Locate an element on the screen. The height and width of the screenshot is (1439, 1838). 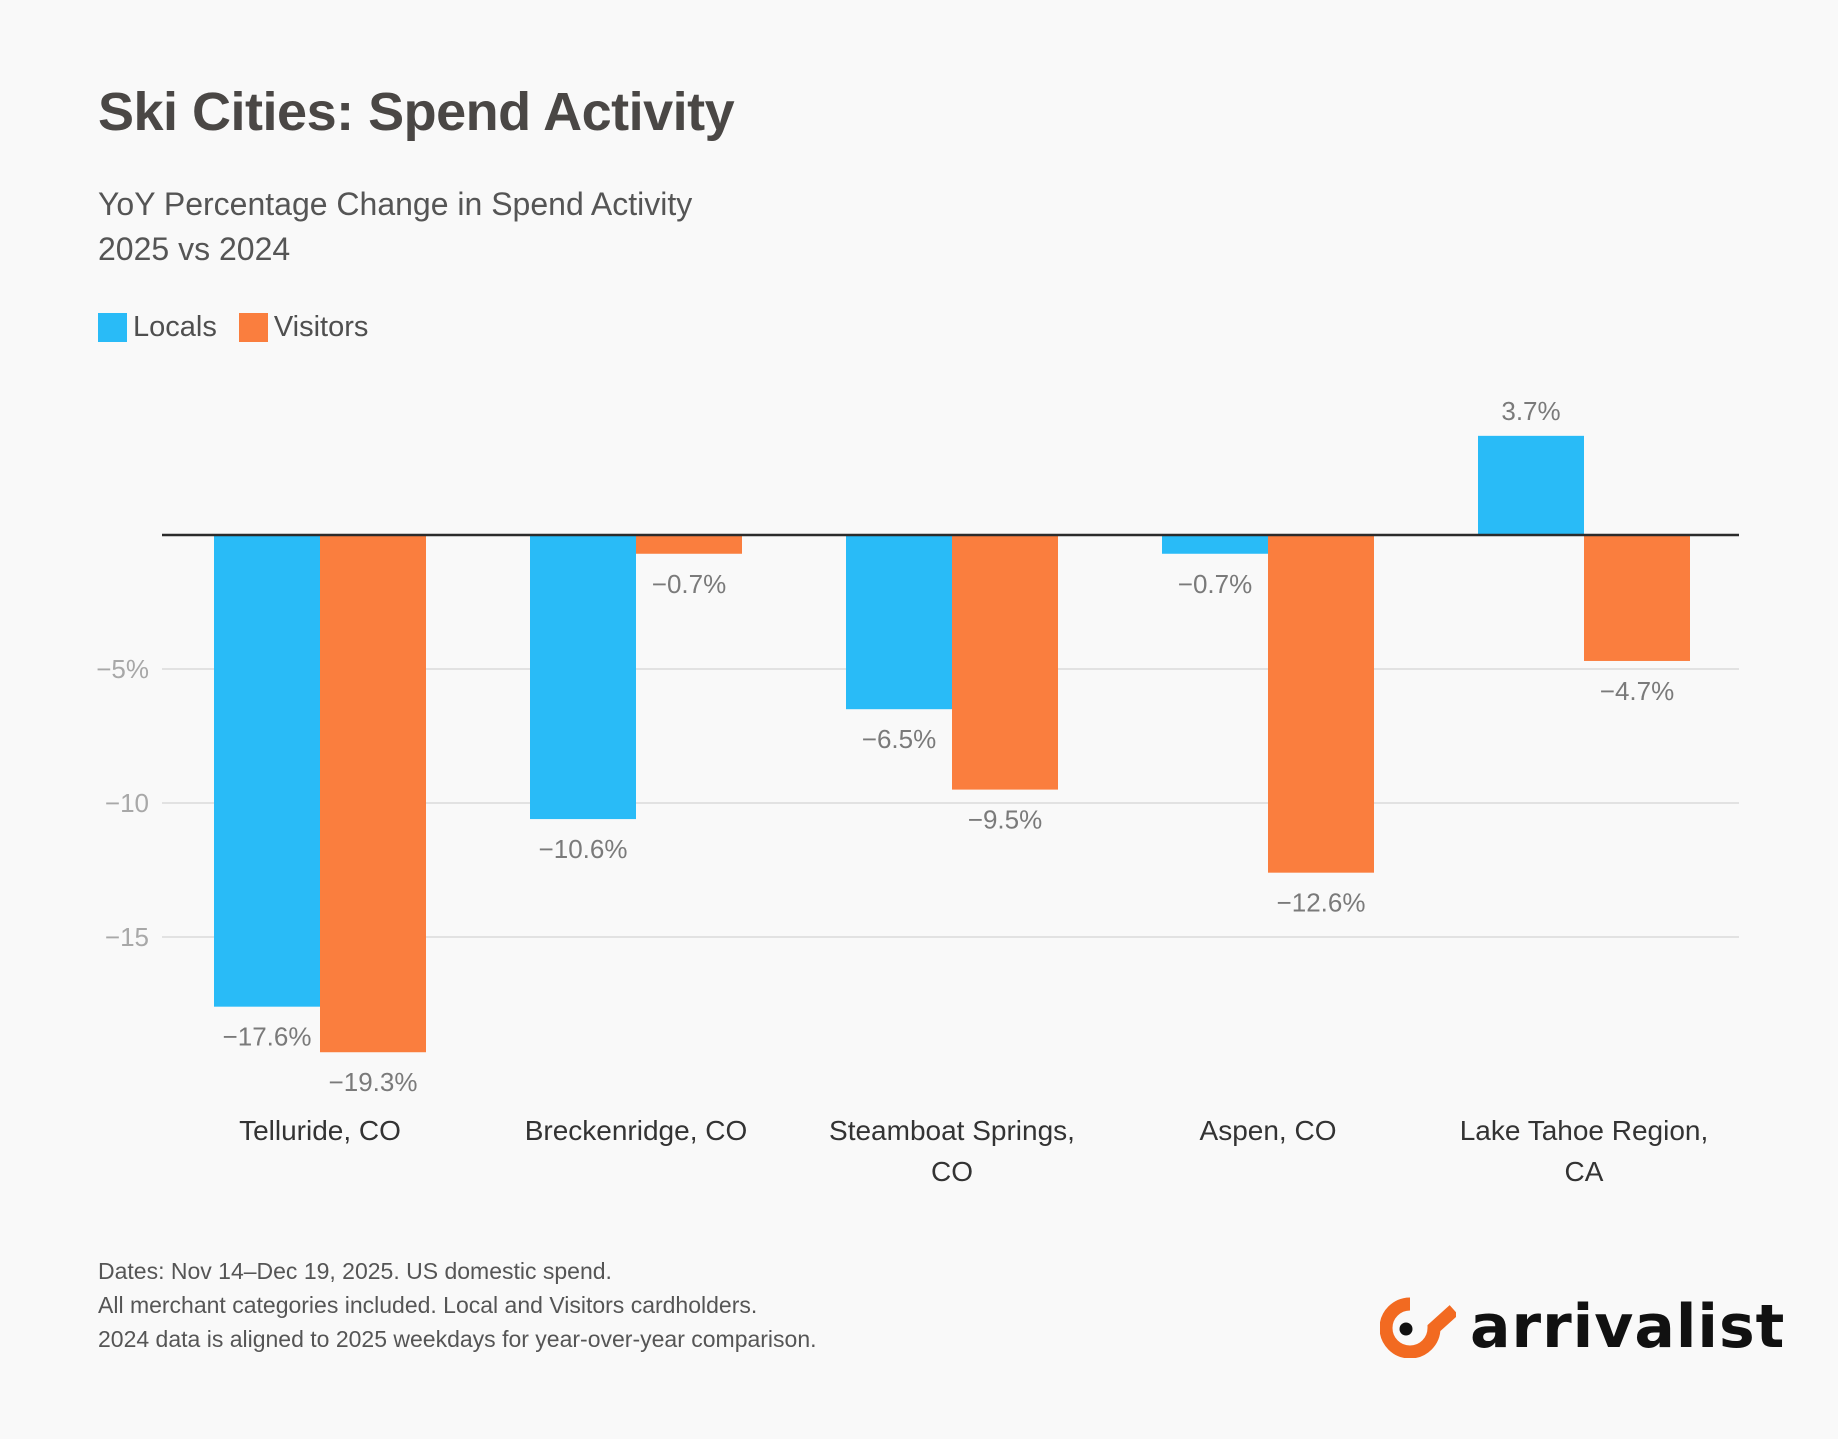
data-label: −6.5% is located at coordinates (899, 739).